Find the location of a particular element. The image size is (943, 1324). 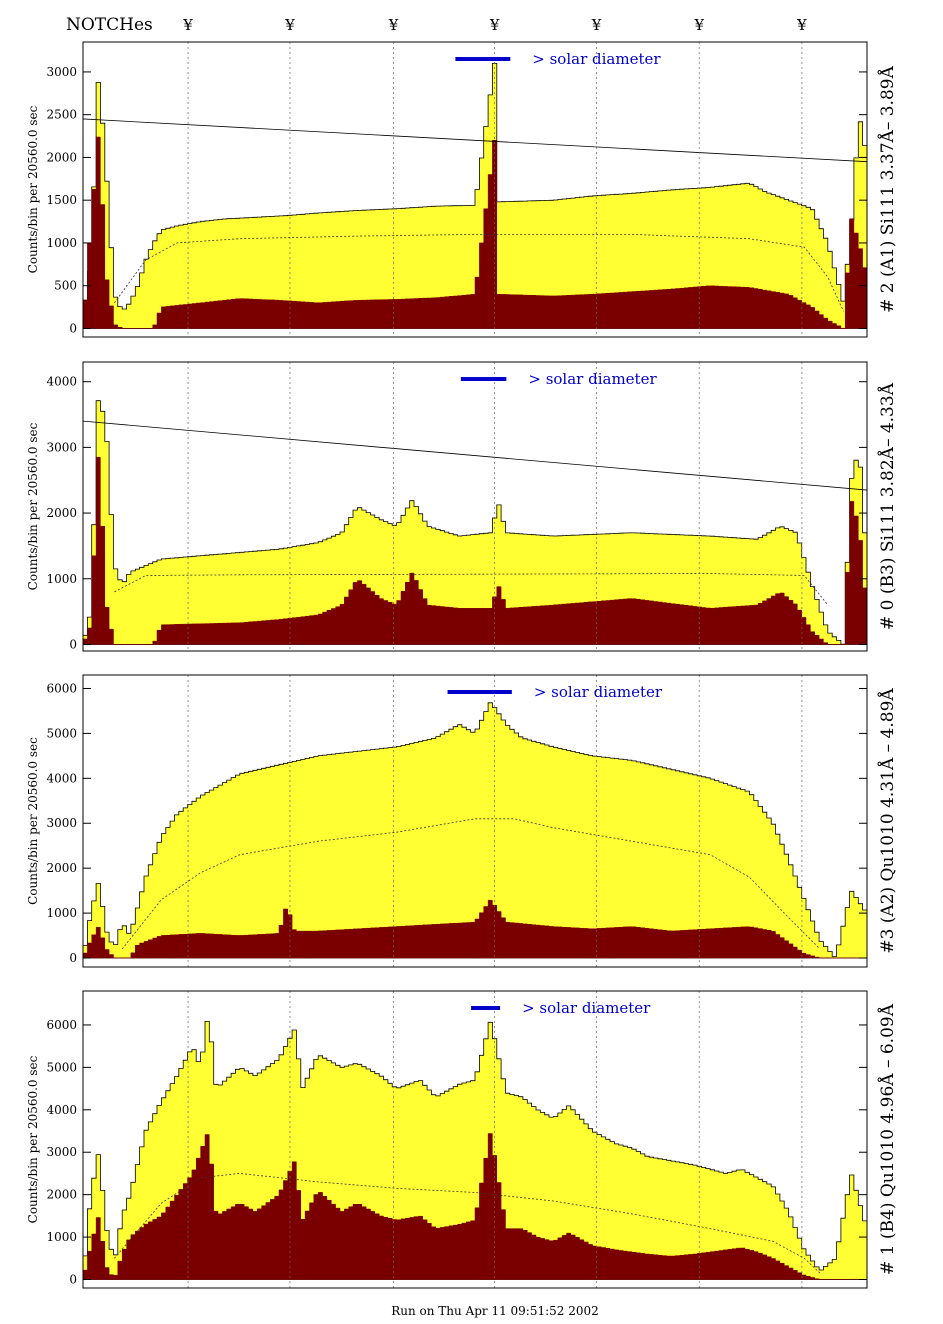

y-tick-label: 500 is located at coordinates (65, 286).